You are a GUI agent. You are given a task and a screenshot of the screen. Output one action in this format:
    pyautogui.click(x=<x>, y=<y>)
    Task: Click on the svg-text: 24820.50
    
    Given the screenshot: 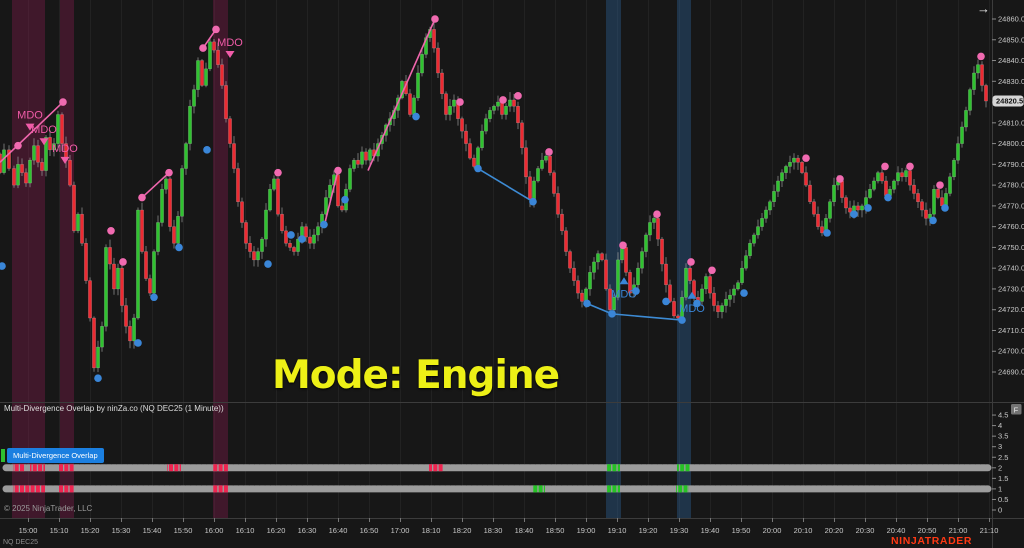 What is the action you would take?
    pyautogui.click(x=1010, y=101)
    